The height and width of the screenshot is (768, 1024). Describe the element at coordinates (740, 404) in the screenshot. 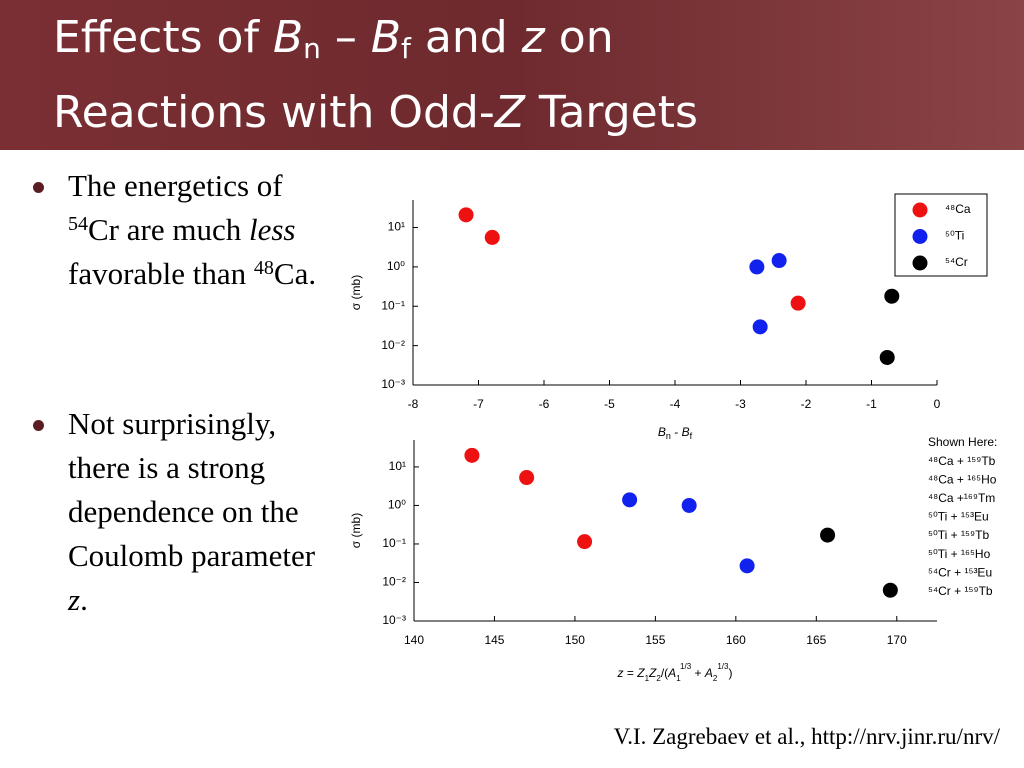

I see `x-tick-label: -3` at that location.